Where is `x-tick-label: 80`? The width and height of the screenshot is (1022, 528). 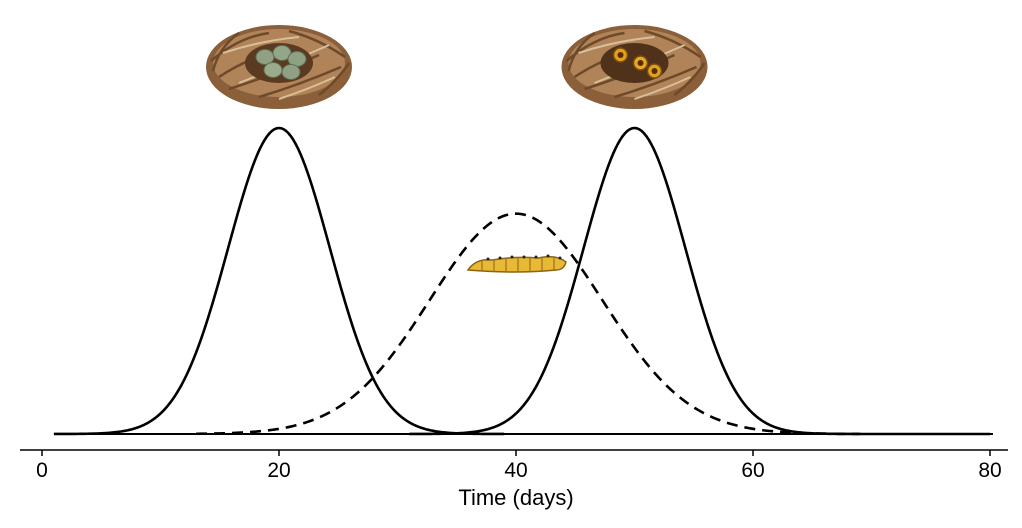
x-tick-label: 80 is located at coordinates (989, 470).